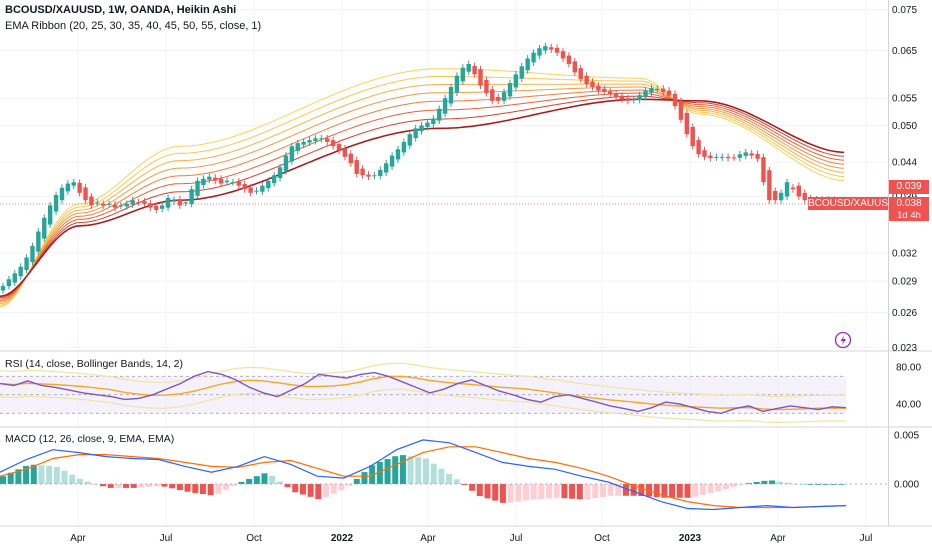 This screenshot has height=550, width=932. I want to click on rsi-pane, so click(423, 393).